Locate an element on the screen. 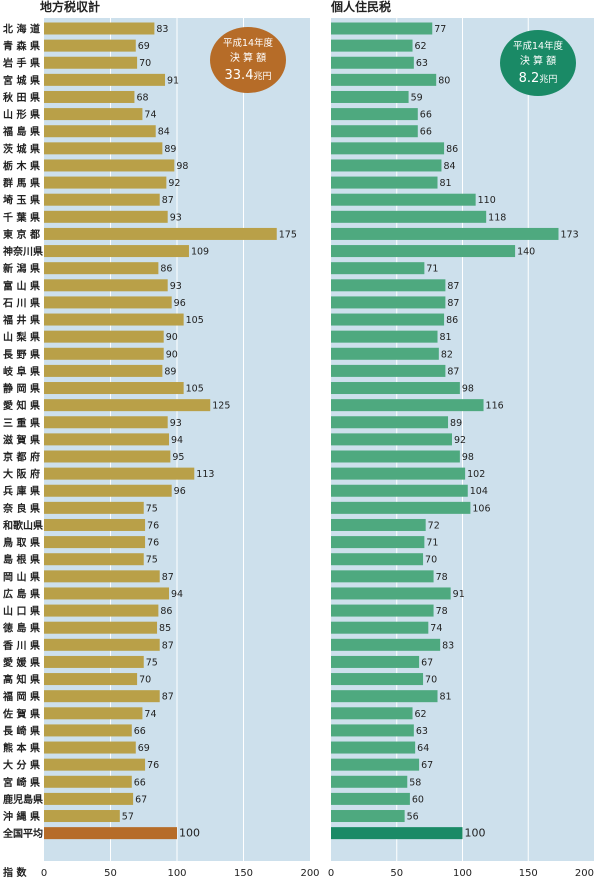  category-label: 福 井 県 is located at coordinates (21, 320).